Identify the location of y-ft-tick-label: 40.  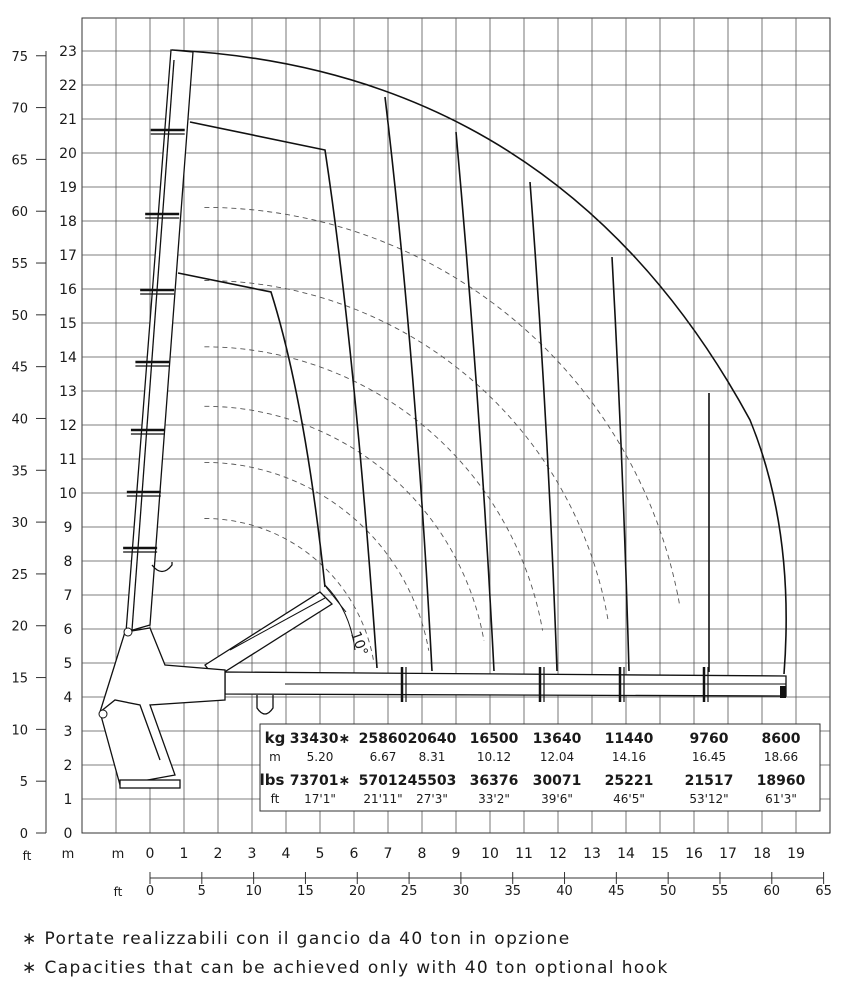
(19, 419).